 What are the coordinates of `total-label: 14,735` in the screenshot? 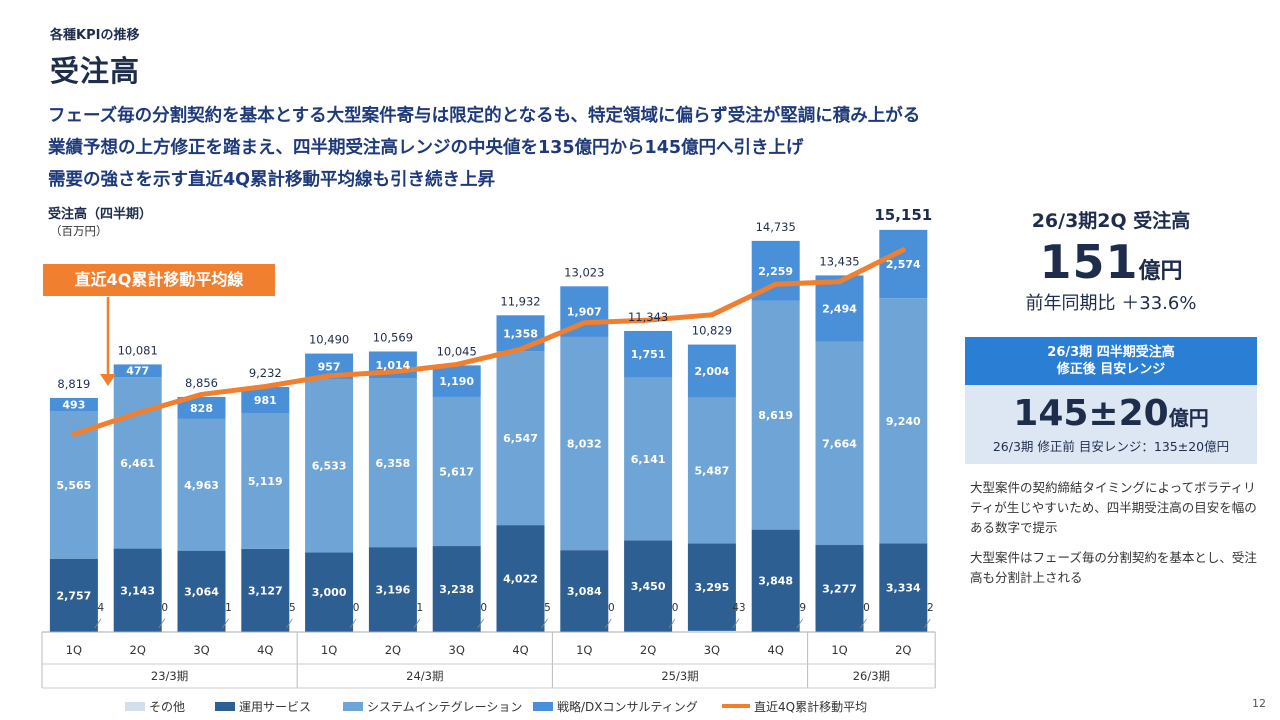 It's located at (776, 227).